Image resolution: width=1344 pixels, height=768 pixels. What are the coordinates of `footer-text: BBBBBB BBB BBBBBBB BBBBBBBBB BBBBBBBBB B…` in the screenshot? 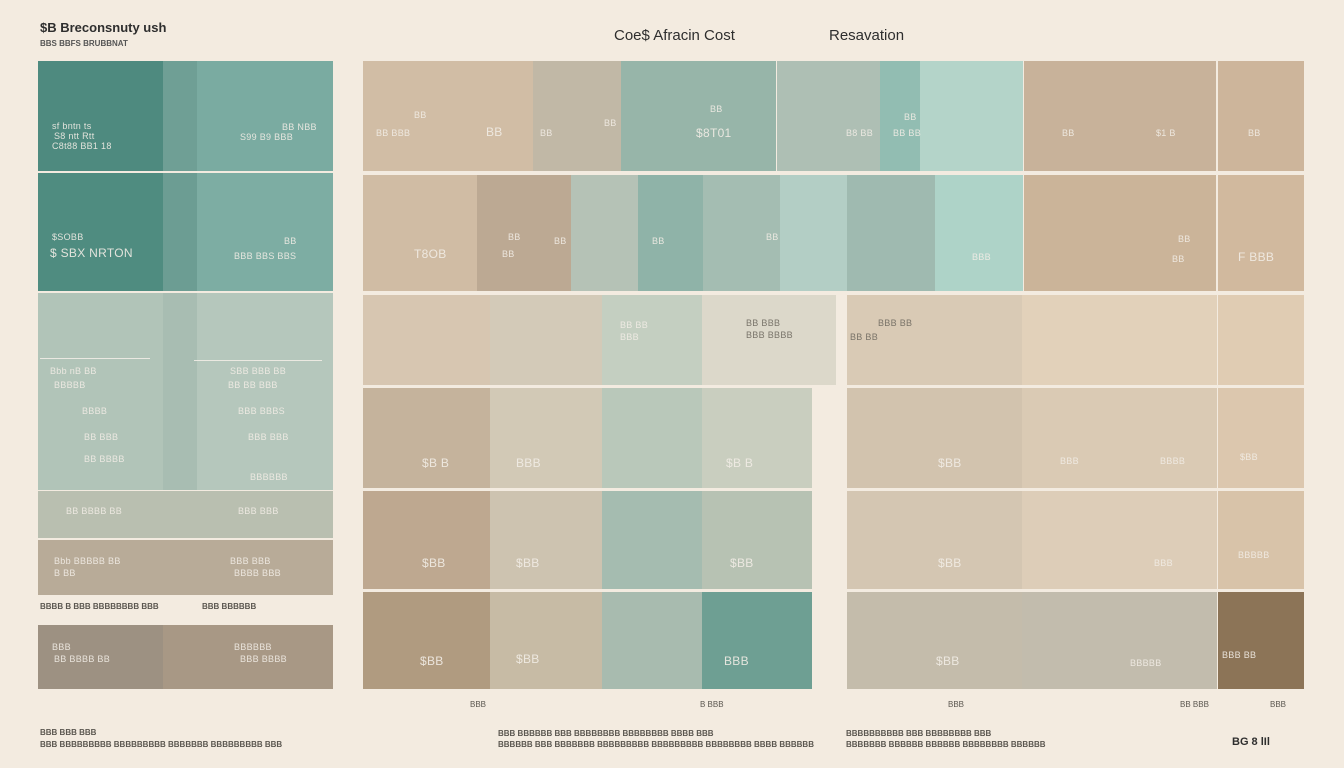 It's located at (656, 744).